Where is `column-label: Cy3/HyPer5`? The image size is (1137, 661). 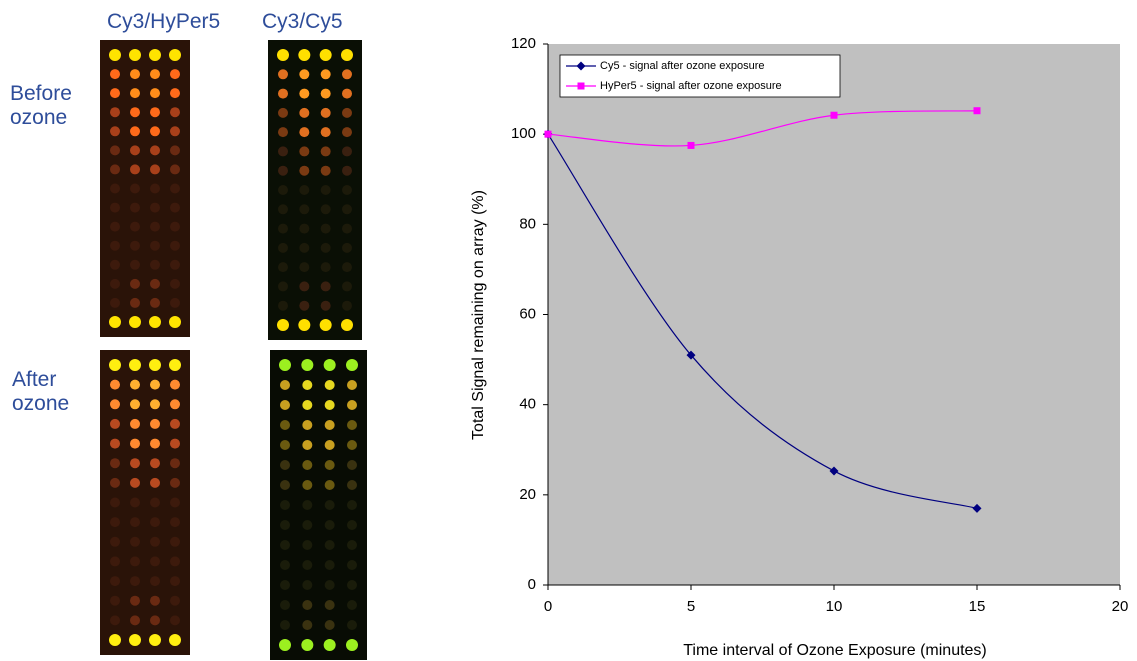 column-label: Cy3/HyPer5 is located at coordinates (164, 21).